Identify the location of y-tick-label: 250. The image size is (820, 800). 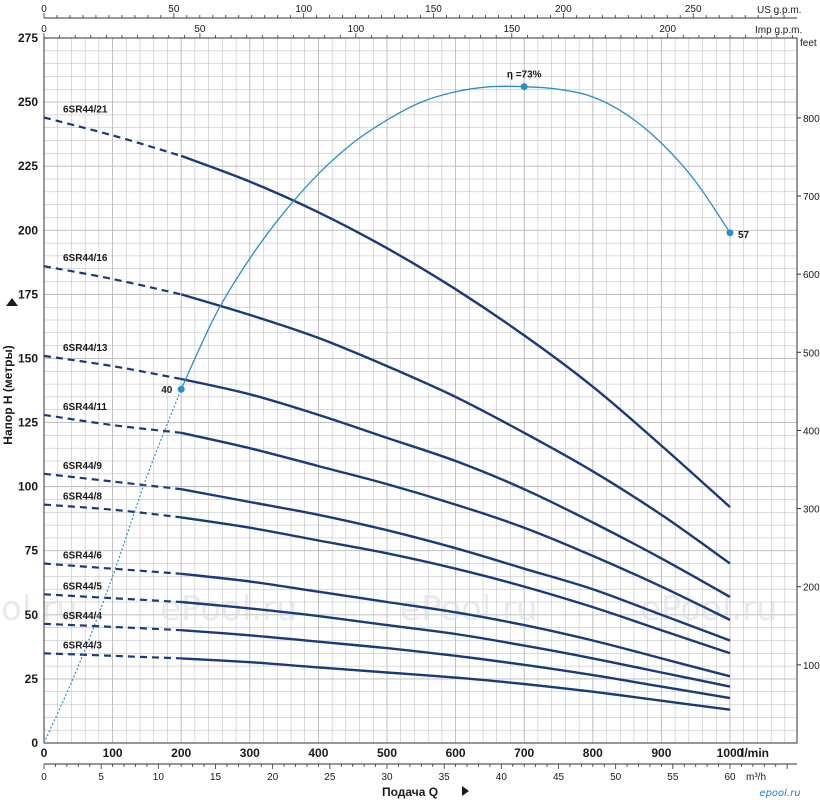
(28, 102).